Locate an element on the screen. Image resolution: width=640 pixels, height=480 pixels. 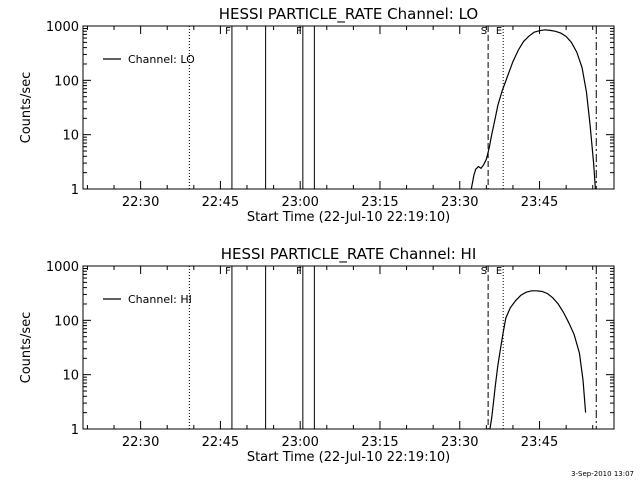
chart-title: HESSI PARTICLE_RATE Channel: LO is located at coordinates (348, 14).